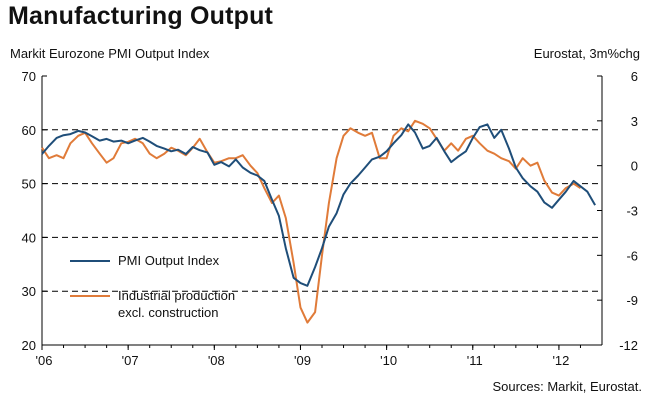 Image resolution: width=650 pixels, height=400 pixels. Describe the element at coordinates (216, 360) in the screenshot. I see `x-tick-label: '08` at that location.